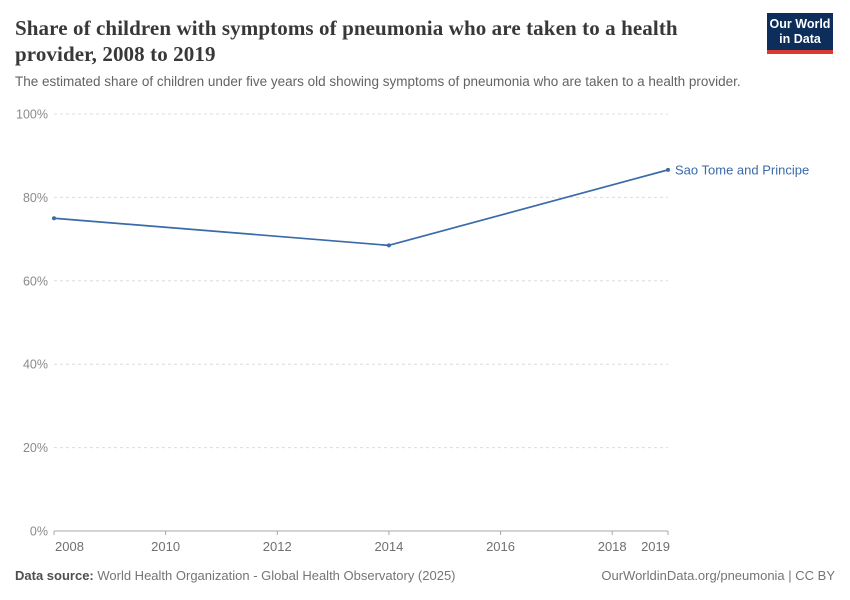 This screenshot has height=600, width=850. I want to click on x-axis-tick-label: 2019, so click(655, 546).